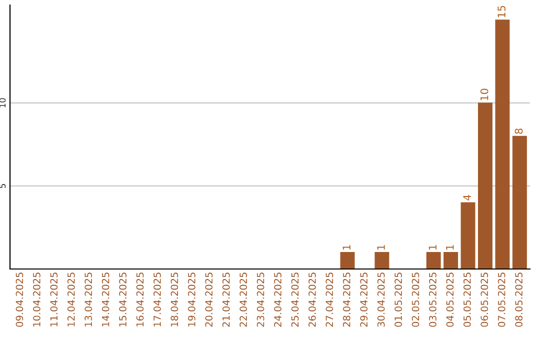  Describe the element at coordinates (209, 299) in the screenshot. I see `x-tick-label: 20.04.2025` at that location.